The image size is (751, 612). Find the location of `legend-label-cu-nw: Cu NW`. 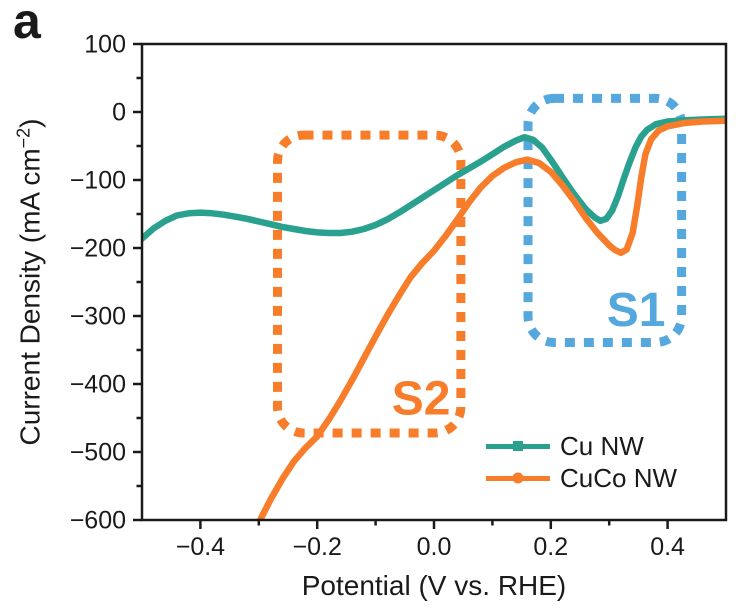

legend-label-cu-nw: Cu NW is located at coordinates (602, 445).